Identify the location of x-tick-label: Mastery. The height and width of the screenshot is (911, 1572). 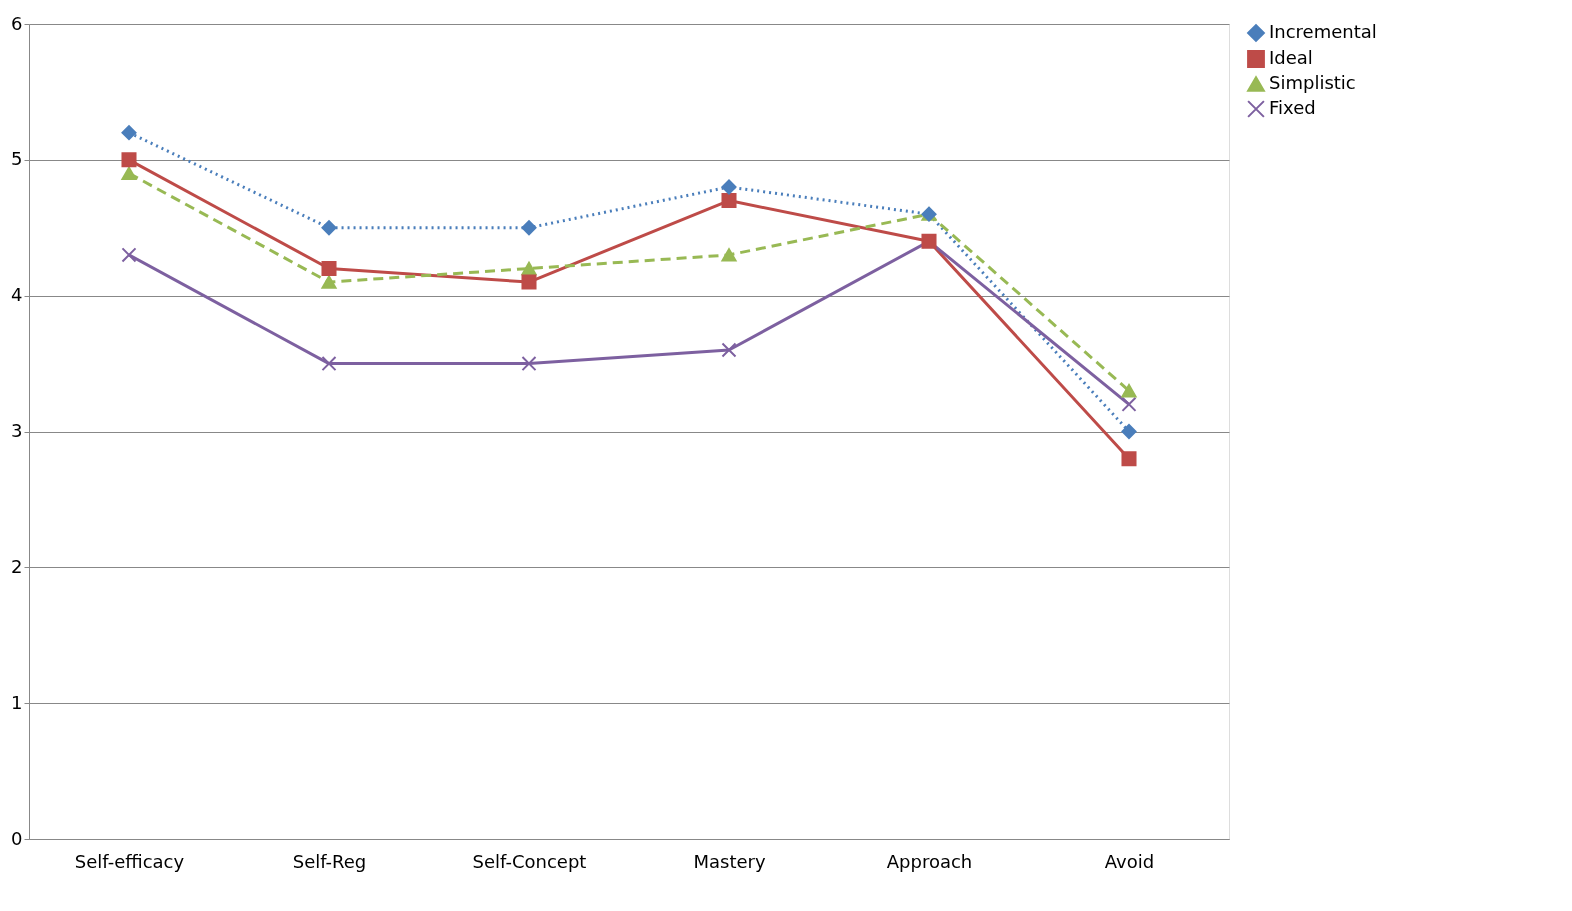
(729, 861).